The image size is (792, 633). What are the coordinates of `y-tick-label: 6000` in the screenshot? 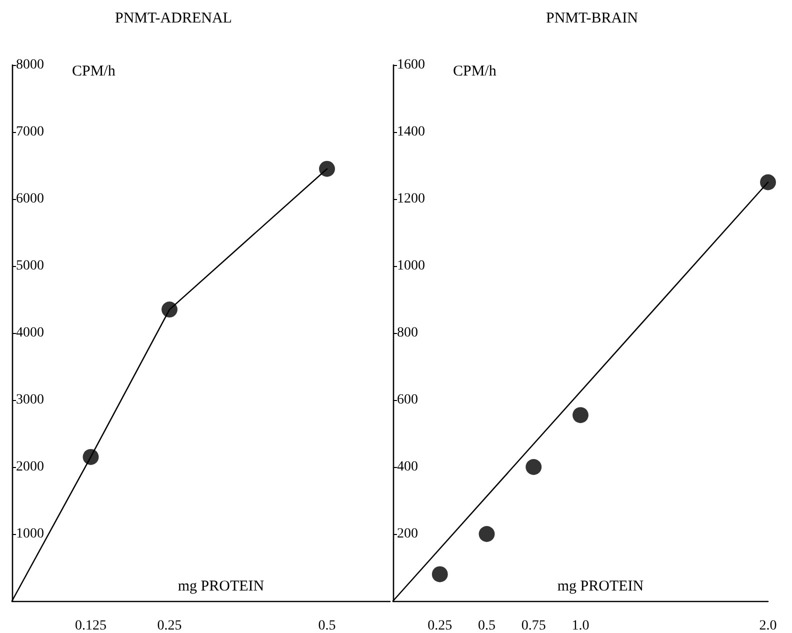 It's located at (30, 199).